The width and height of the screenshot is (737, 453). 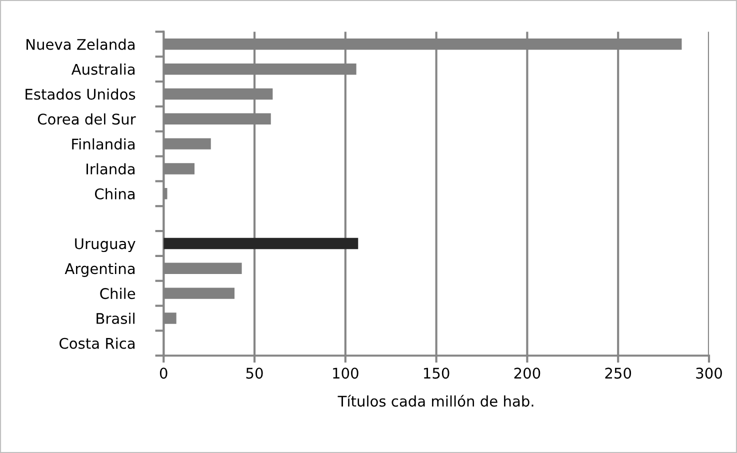 I want to click on y-tick-label: Irlanda, so click(x=110, y=168).